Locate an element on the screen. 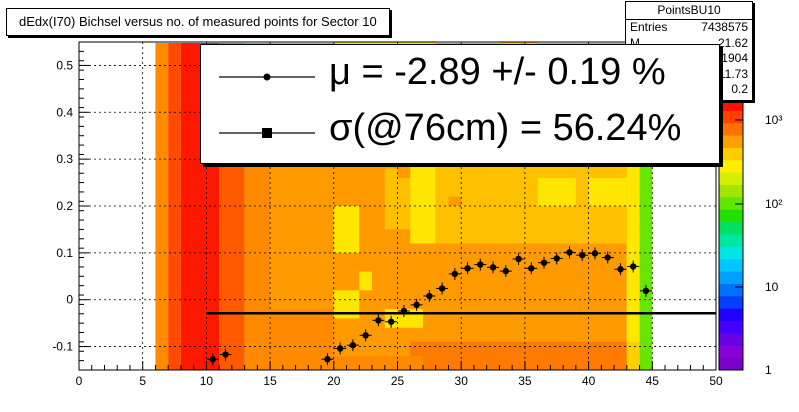 This screenshot has height=412, width=799. y-tick-label: 0.3 is located at coordinates (64, 159).